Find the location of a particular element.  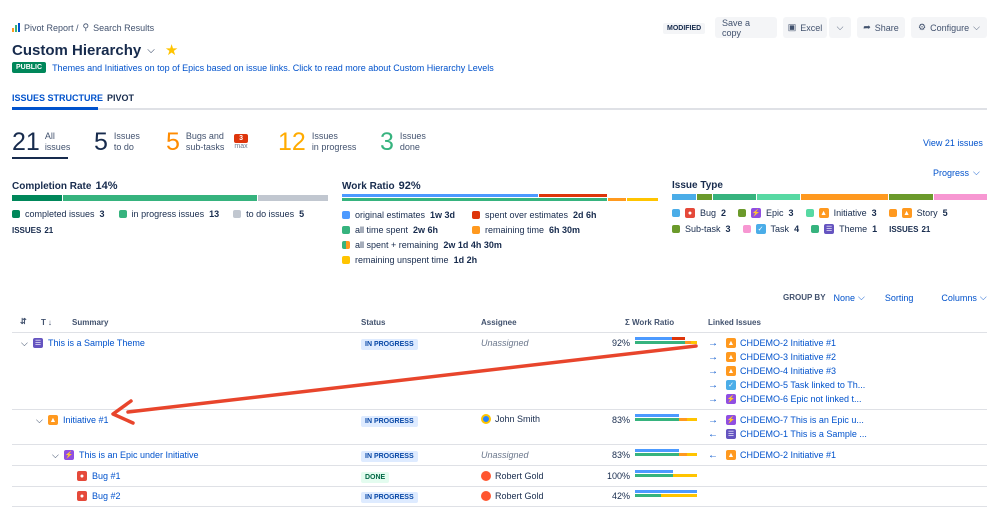

row-divider is located at coordinates (499, 409).